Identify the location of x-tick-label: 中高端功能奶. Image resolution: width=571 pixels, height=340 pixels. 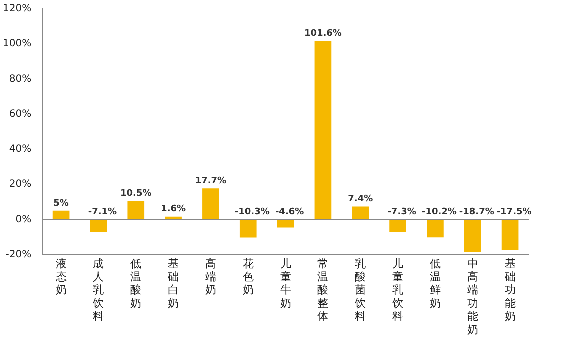
(472, 296).